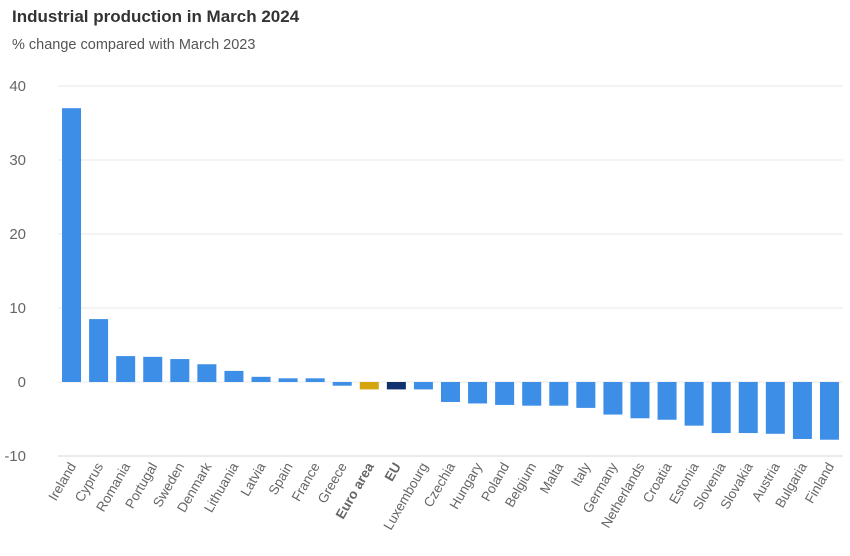  I want to click on bar-czechia, so click(450, 392).